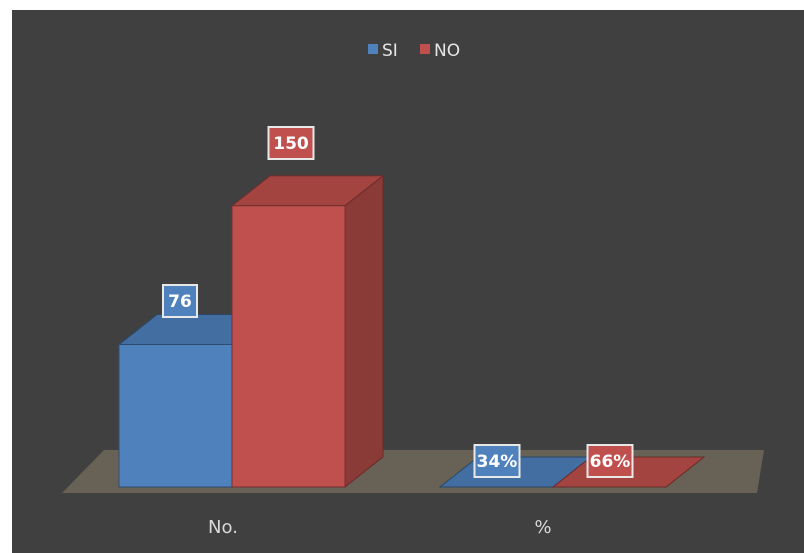 The image size is (804, 553). I want to click on data-label-si-percent: 34%, so click(497, 461).